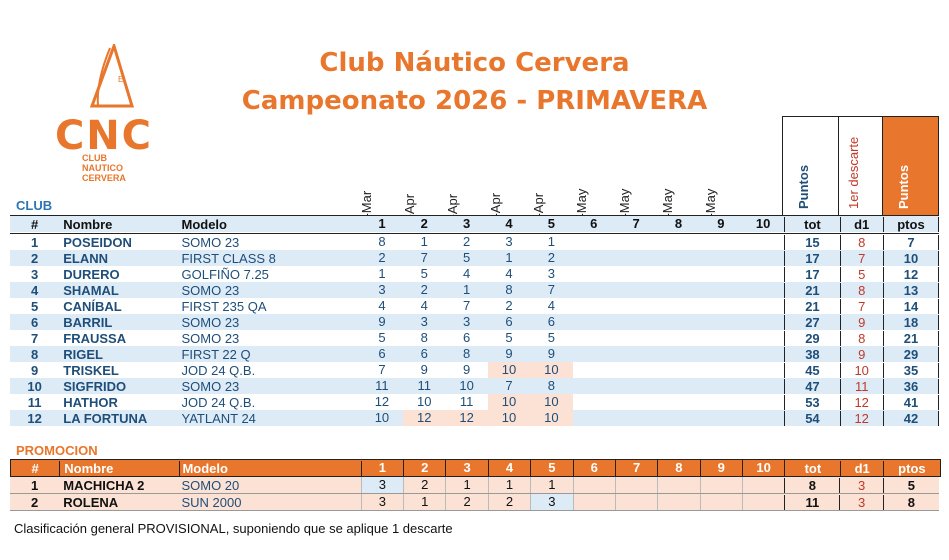 The image size is (949, 560). What do you see at coordinates (225, 274) in the screenshot?
I see `row-boat-model: GOLFIÑO 7.25` at bounding box center [225, 274].